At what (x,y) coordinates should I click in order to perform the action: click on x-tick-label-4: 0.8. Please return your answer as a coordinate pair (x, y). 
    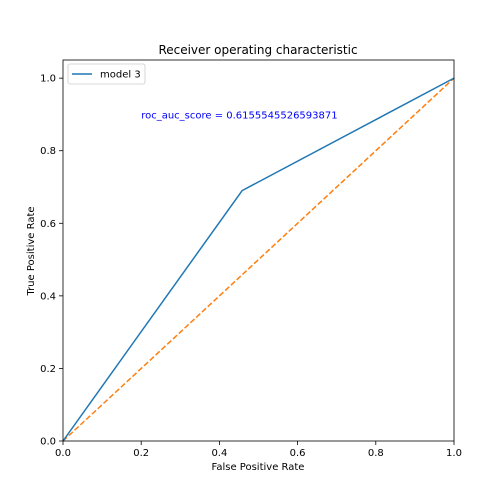
    Looking at the image, I should click on (376, 453).